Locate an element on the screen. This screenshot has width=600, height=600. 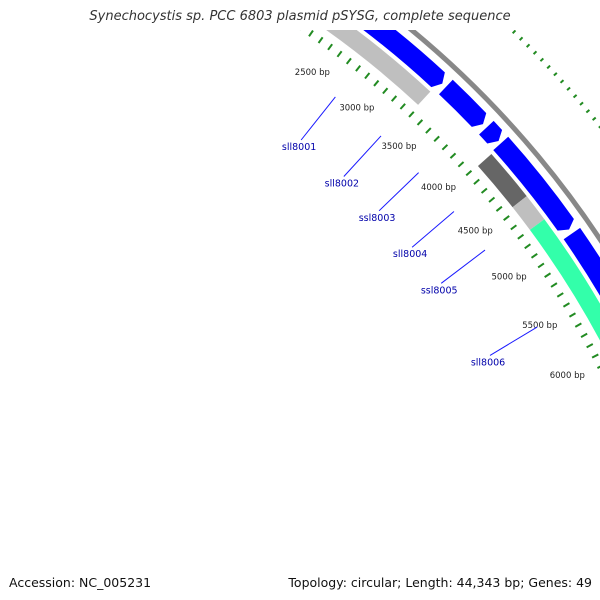
accession-label: Accession: NC_005231 is located at coordinates (80, 582).